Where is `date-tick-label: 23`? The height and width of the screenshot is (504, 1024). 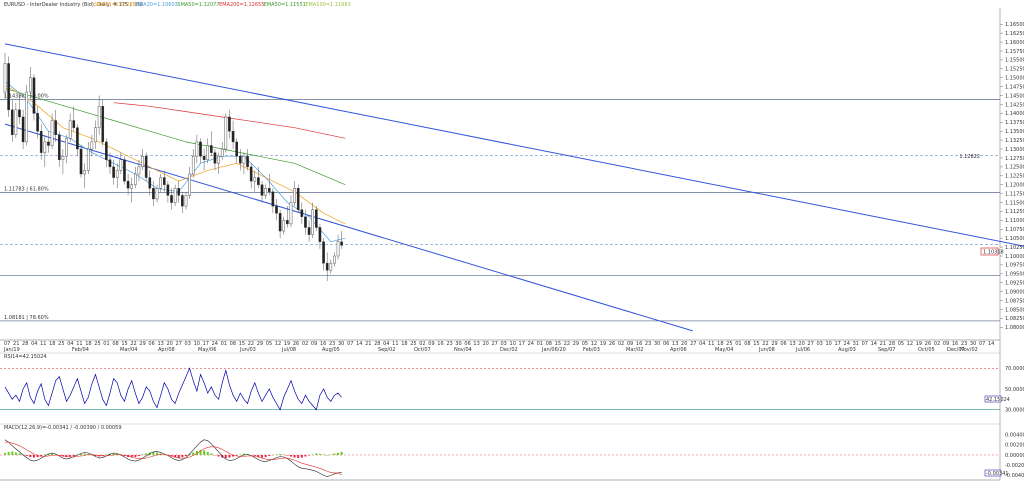 date-tick-label: 23 is located at coordinates (449, 344).